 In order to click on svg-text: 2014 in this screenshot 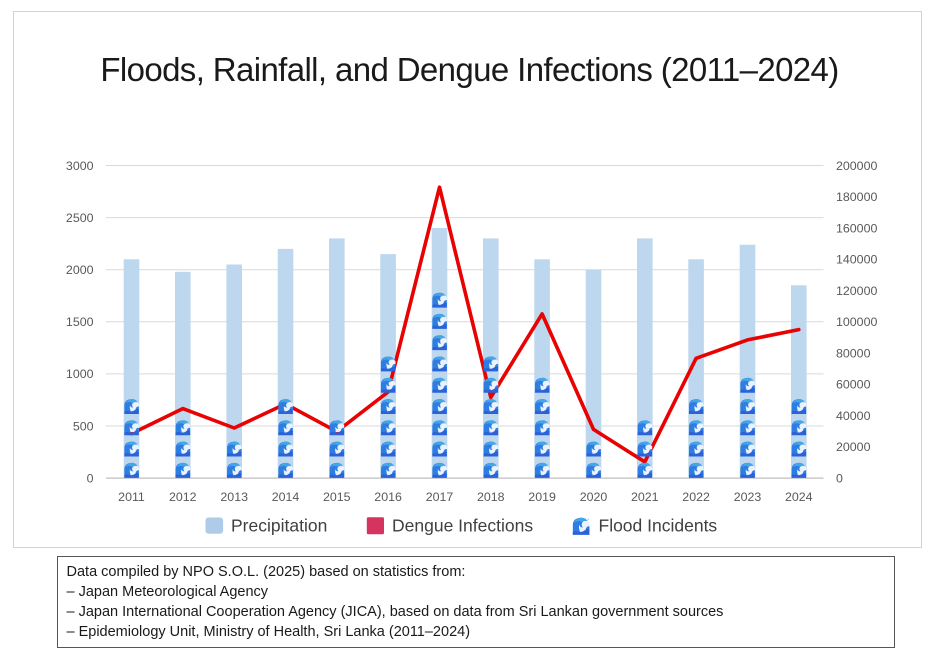, I will do `click(286, 497)`.